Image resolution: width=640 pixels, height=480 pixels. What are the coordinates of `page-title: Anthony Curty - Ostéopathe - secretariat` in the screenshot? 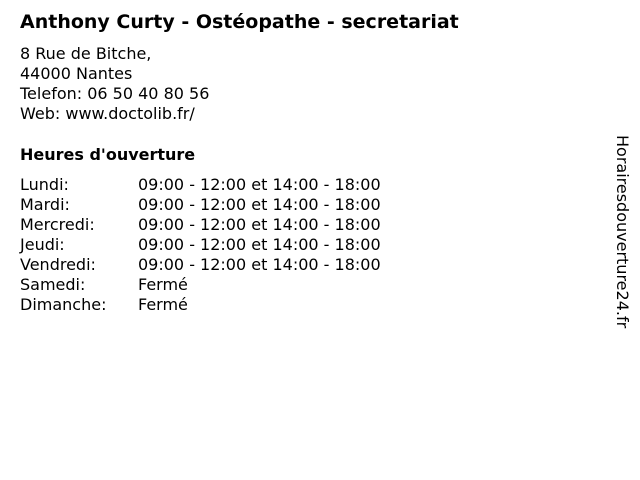 It's located at (239, 22).